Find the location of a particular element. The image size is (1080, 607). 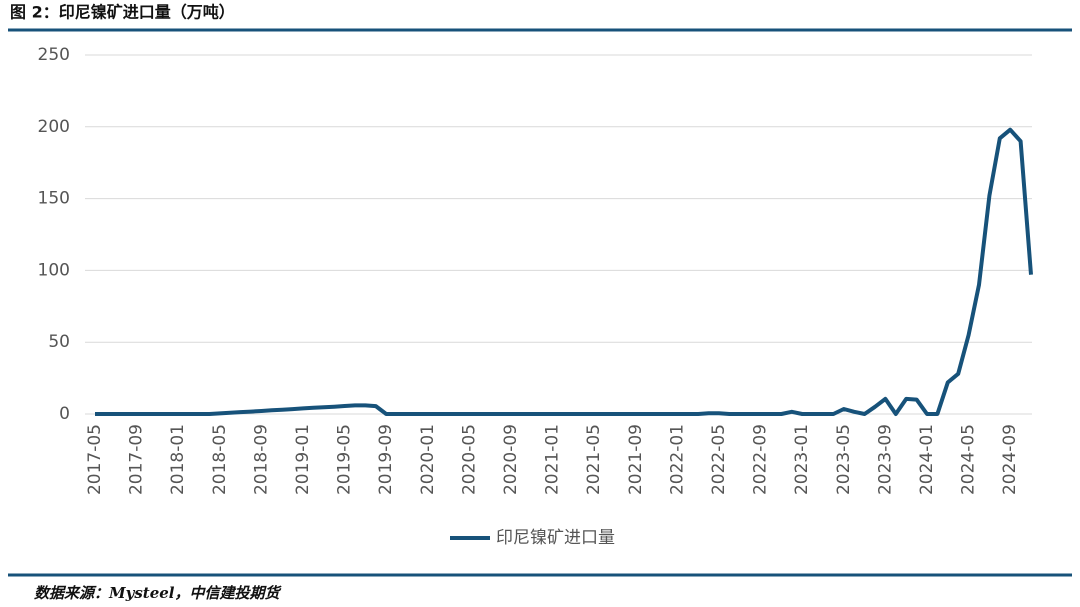

x-tick-label: 2020-05 is located at coordinates (469, 459).